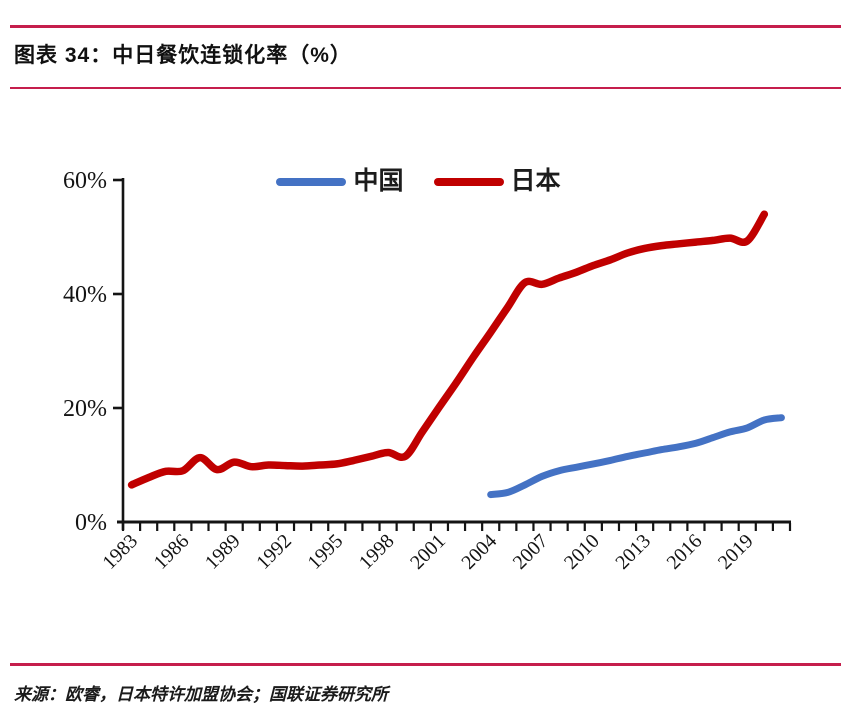 The width and height of the screenshot is (851, 720). What do you see at coordinates (468, 181) in the screenshot?
I see `japan-line-swatch-icon` at bounding box center [468, 181].